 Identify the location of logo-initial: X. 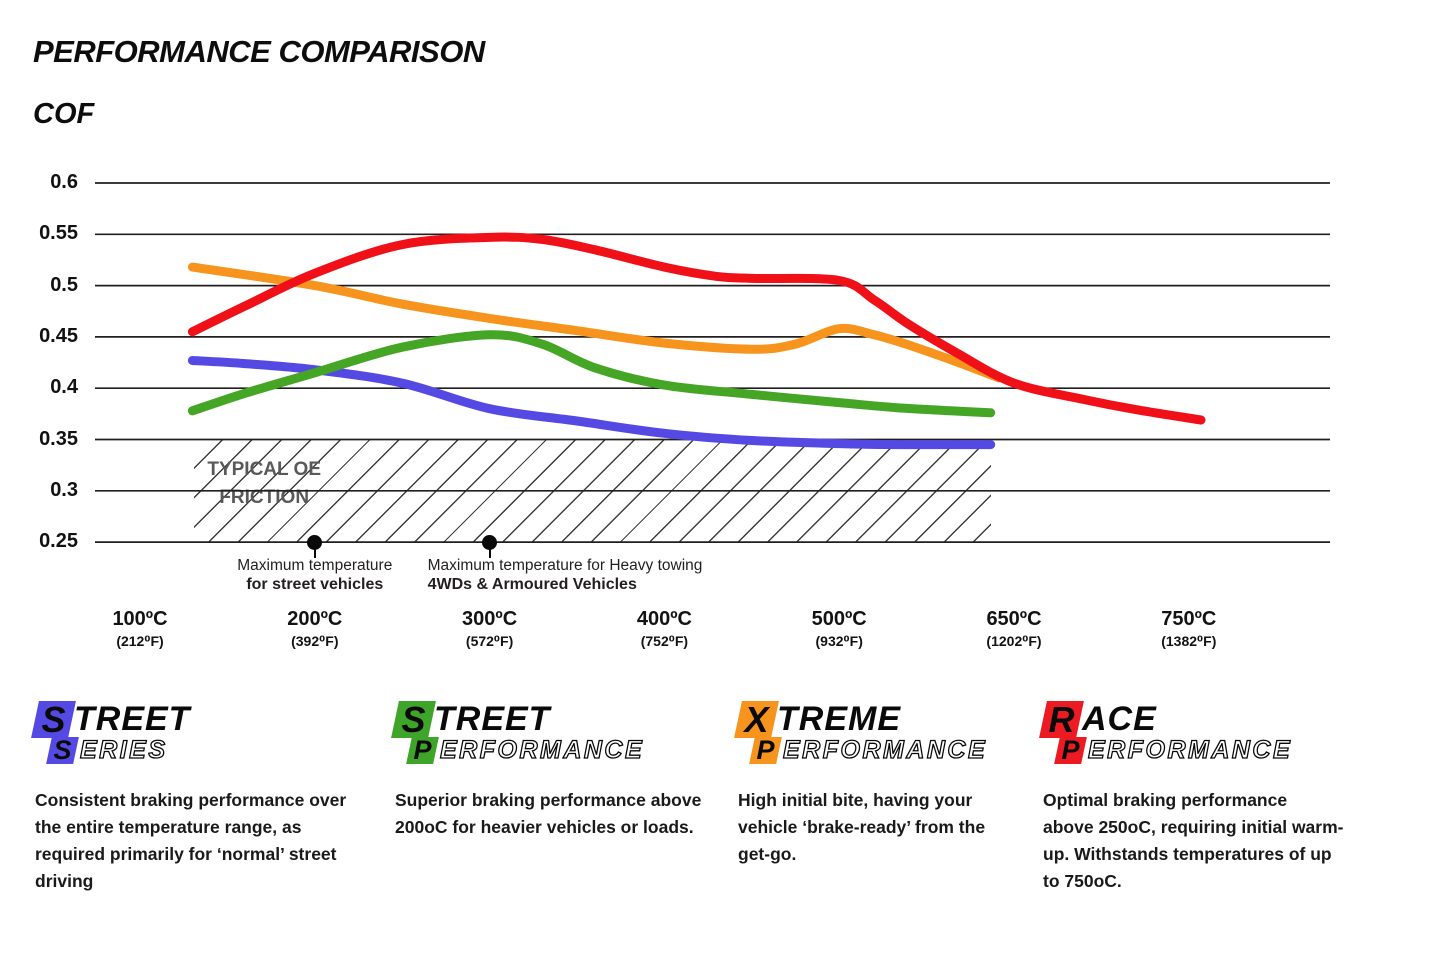
(756, 718).